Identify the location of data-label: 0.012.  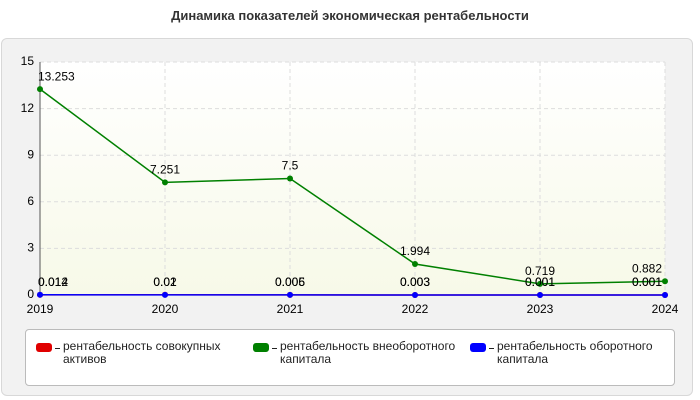
(53, 282).